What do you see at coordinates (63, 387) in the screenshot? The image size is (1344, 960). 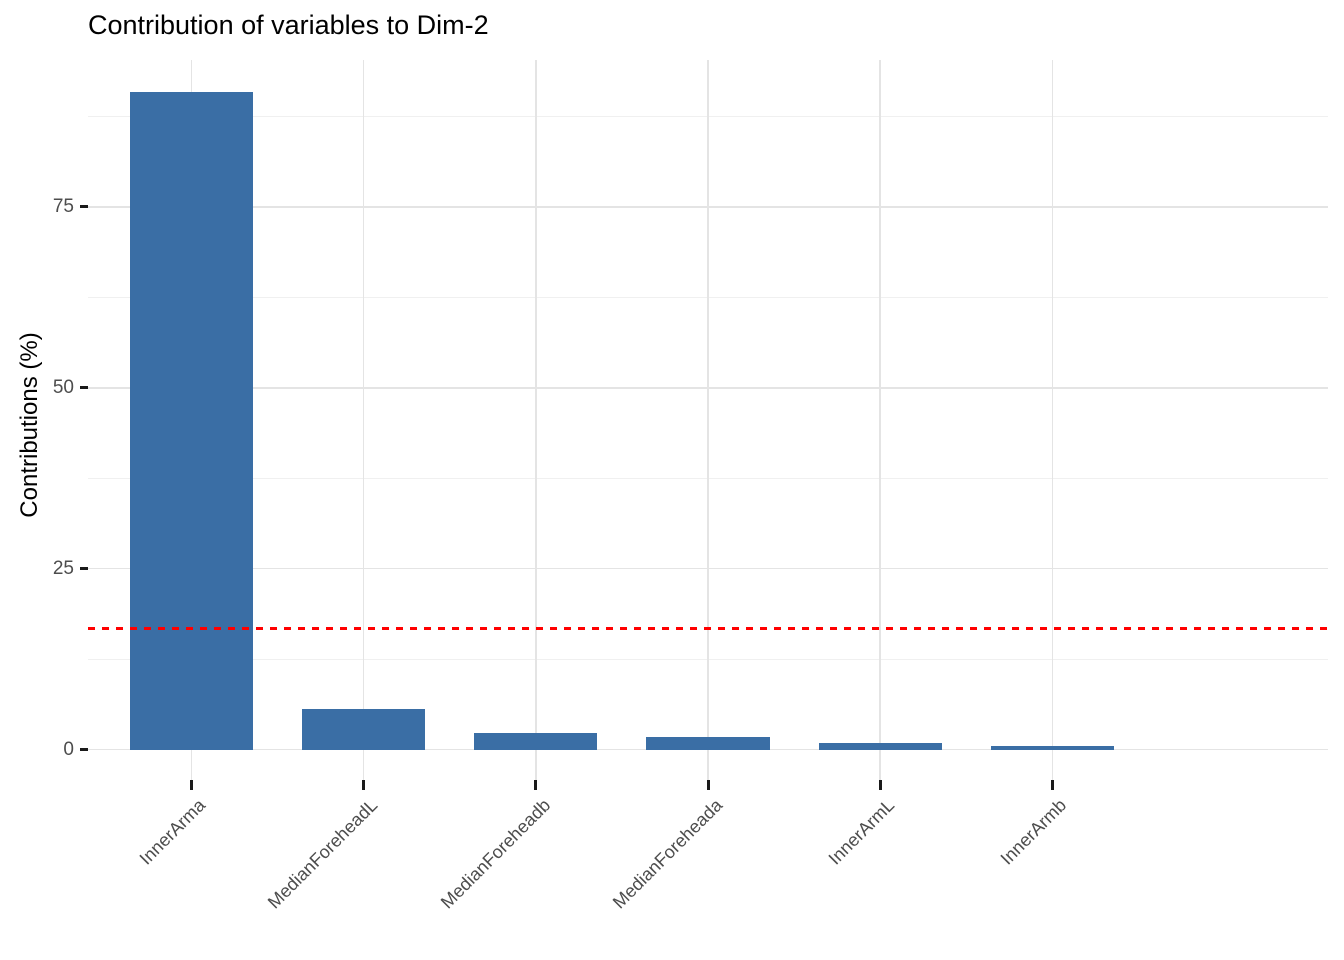 I see `y-tick-label: 50` at bounding box center [63, 387].